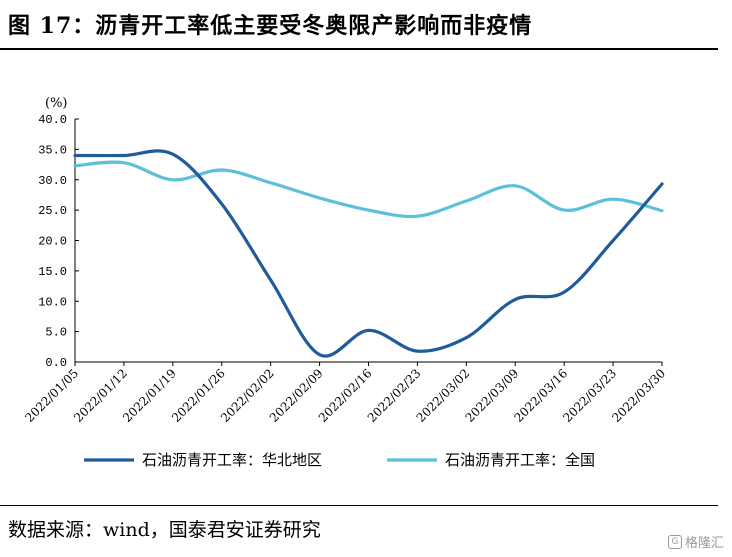 The height and width of the screenshot is (557, 732). I want to click on y-tick-label: 40.0, so click(52, 120).